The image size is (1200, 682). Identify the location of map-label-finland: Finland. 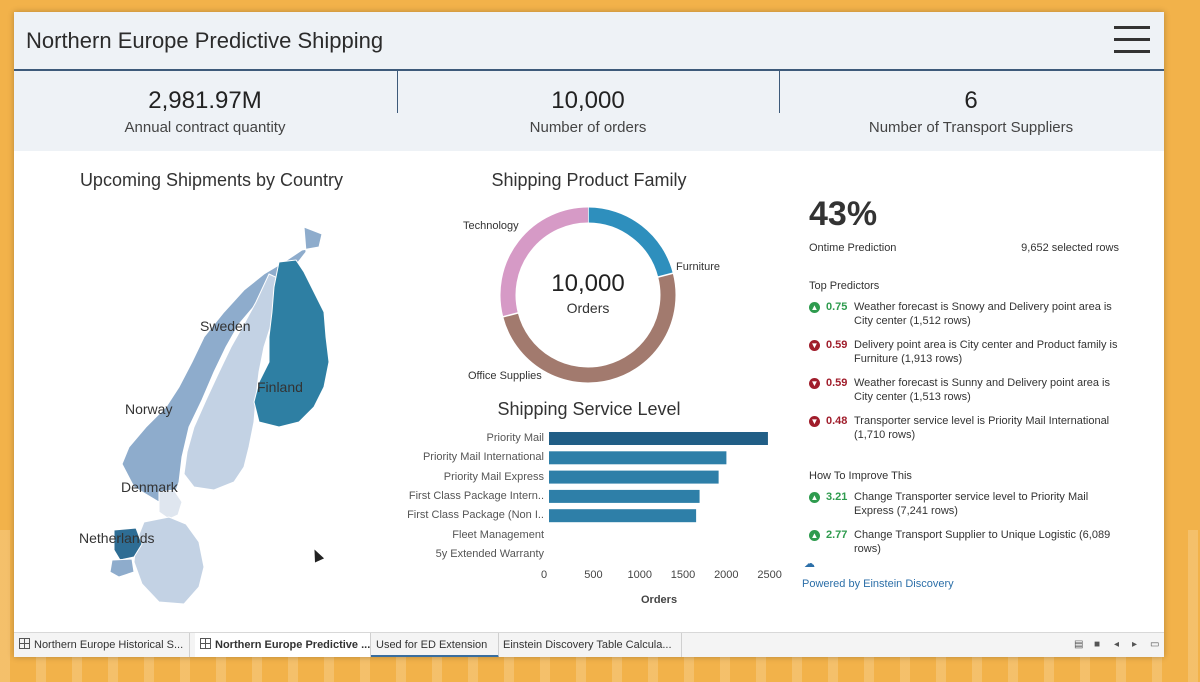
(280, 387).